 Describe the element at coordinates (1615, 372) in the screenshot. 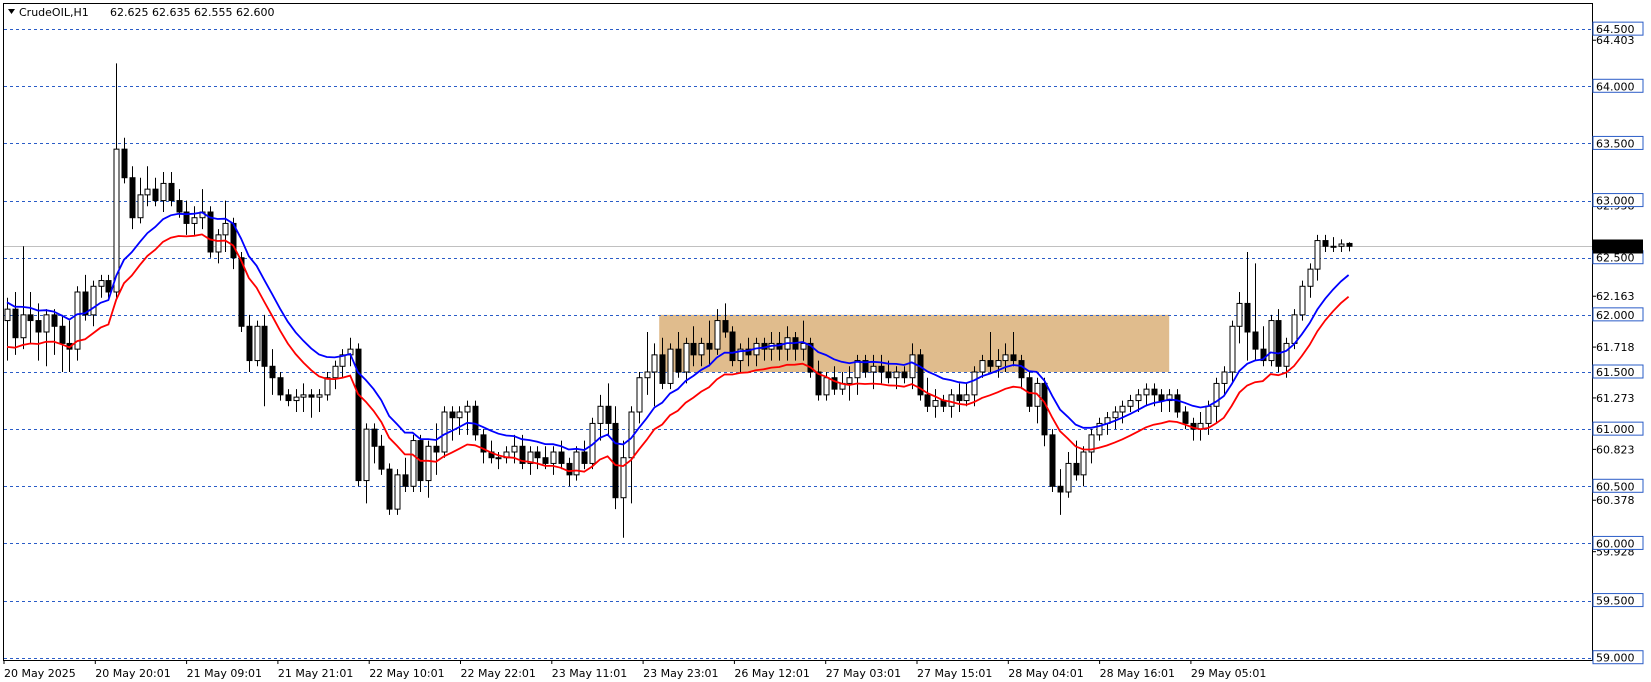

I see `level-label: 61.500` at that location.